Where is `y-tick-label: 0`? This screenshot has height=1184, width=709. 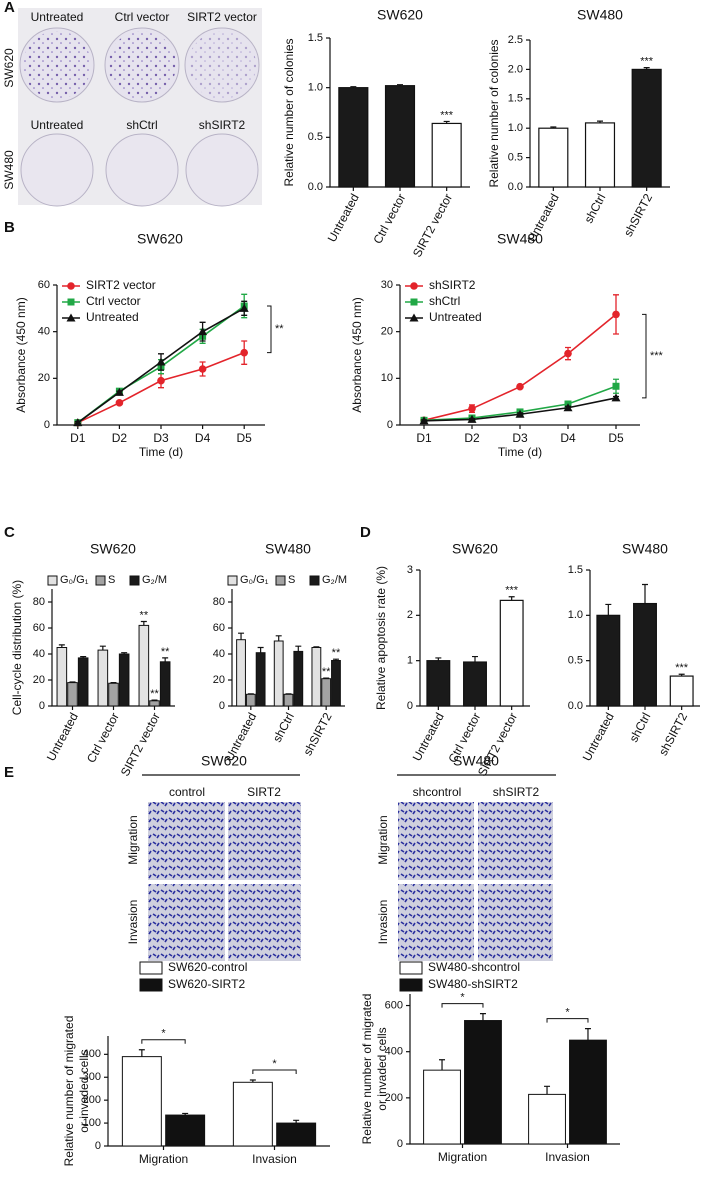 y-tick-label: 0 is located at coordinates (222, 706).